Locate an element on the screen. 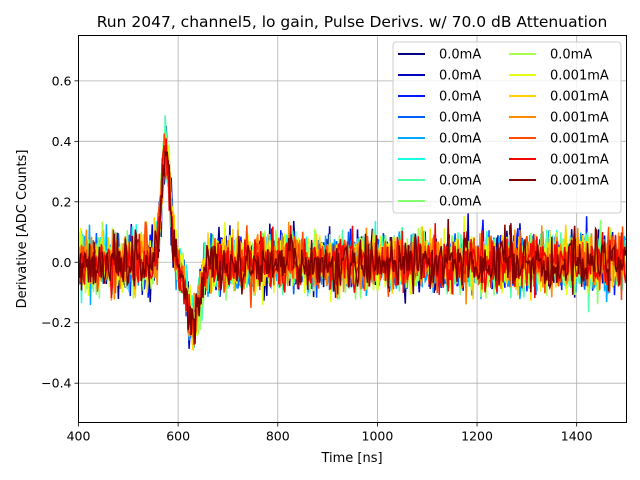 This screenshot has height=480, width=640. y-tick-label: 0.2 is located at coordinates (62, 201).